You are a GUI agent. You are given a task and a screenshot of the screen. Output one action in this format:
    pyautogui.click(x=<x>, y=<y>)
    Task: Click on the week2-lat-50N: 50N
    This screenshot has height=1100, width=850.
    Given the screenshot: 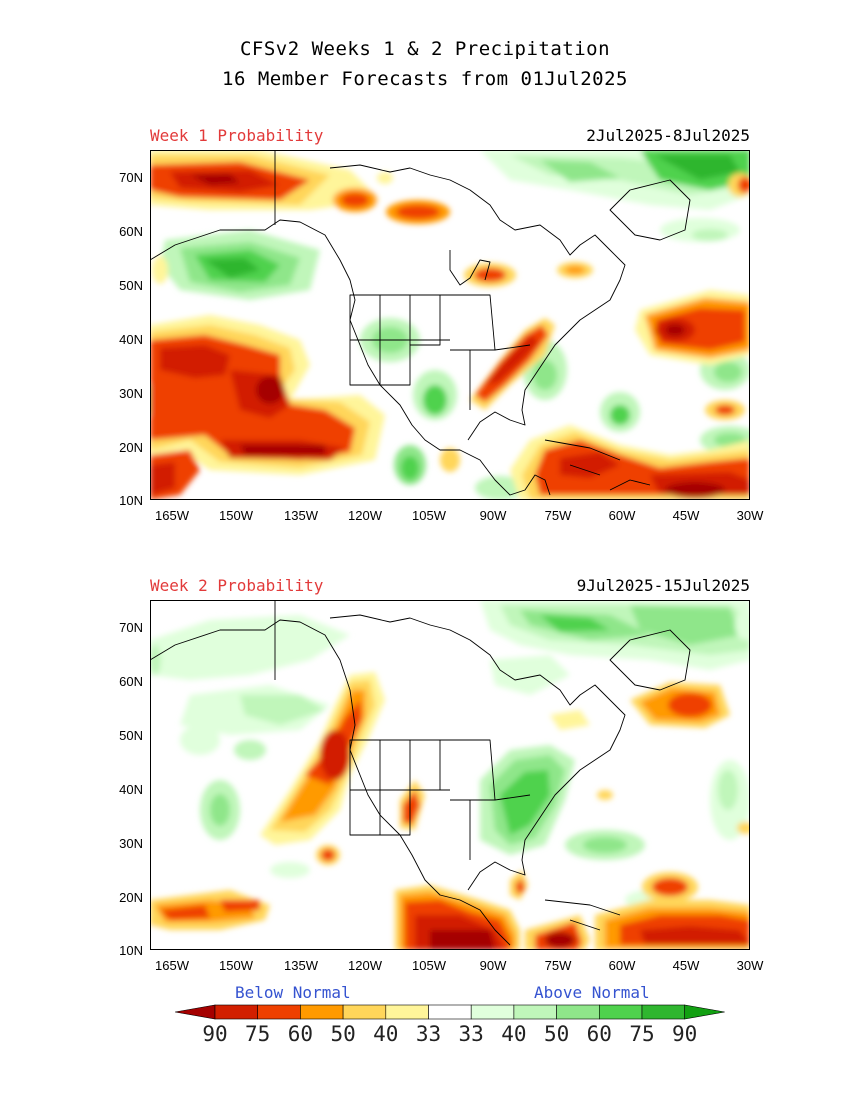 What is the action you would take?
    pyautogui.click(x=131, y=735)
    